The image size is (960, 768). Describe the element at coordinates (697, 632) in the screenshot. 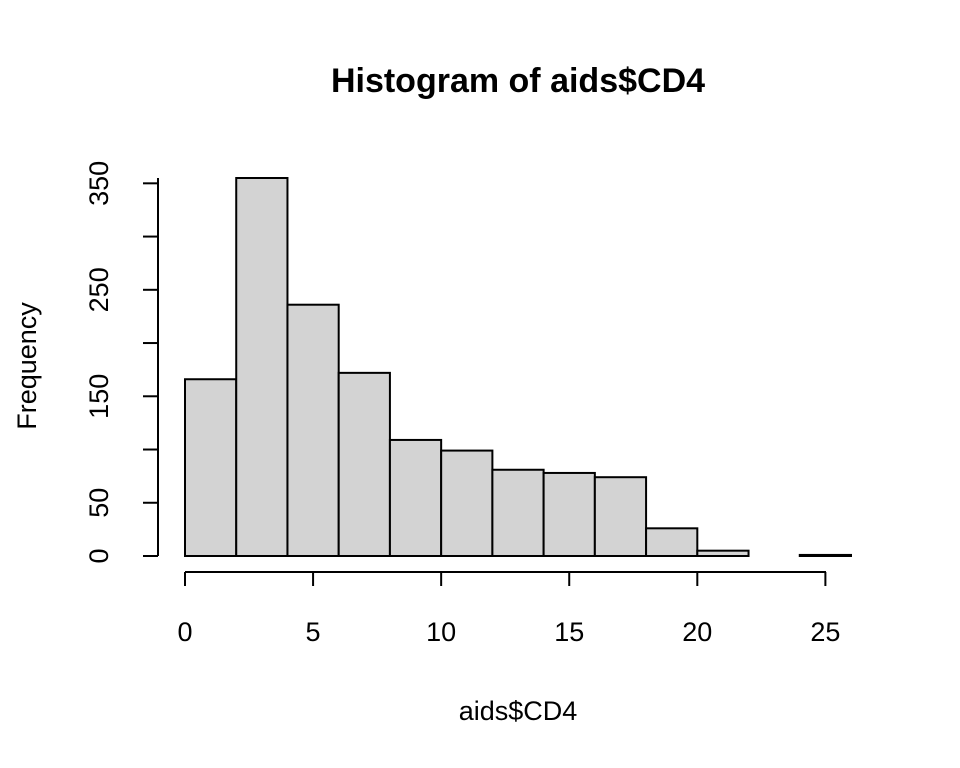

I see `x-tick-label: 20` at that location.